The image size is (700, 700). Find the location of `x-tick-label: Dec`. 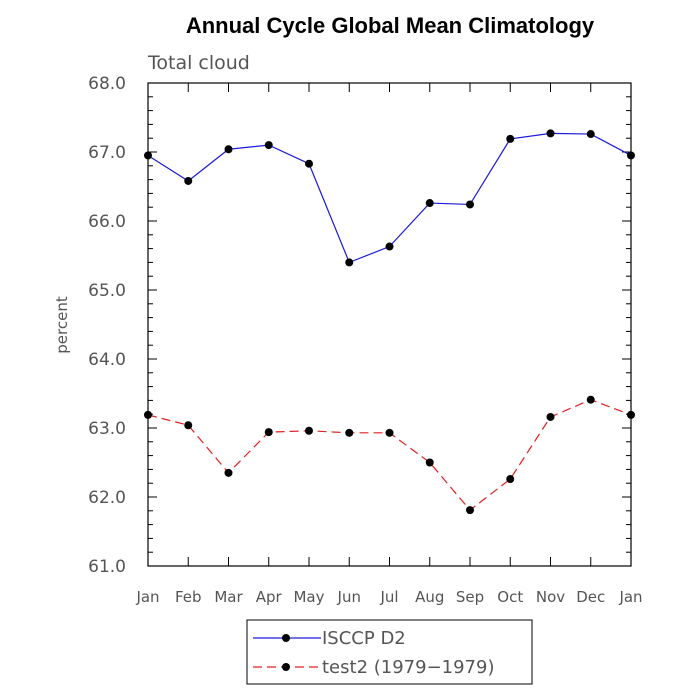

x-tick-label: Dec is located at coordinates (590, 597).